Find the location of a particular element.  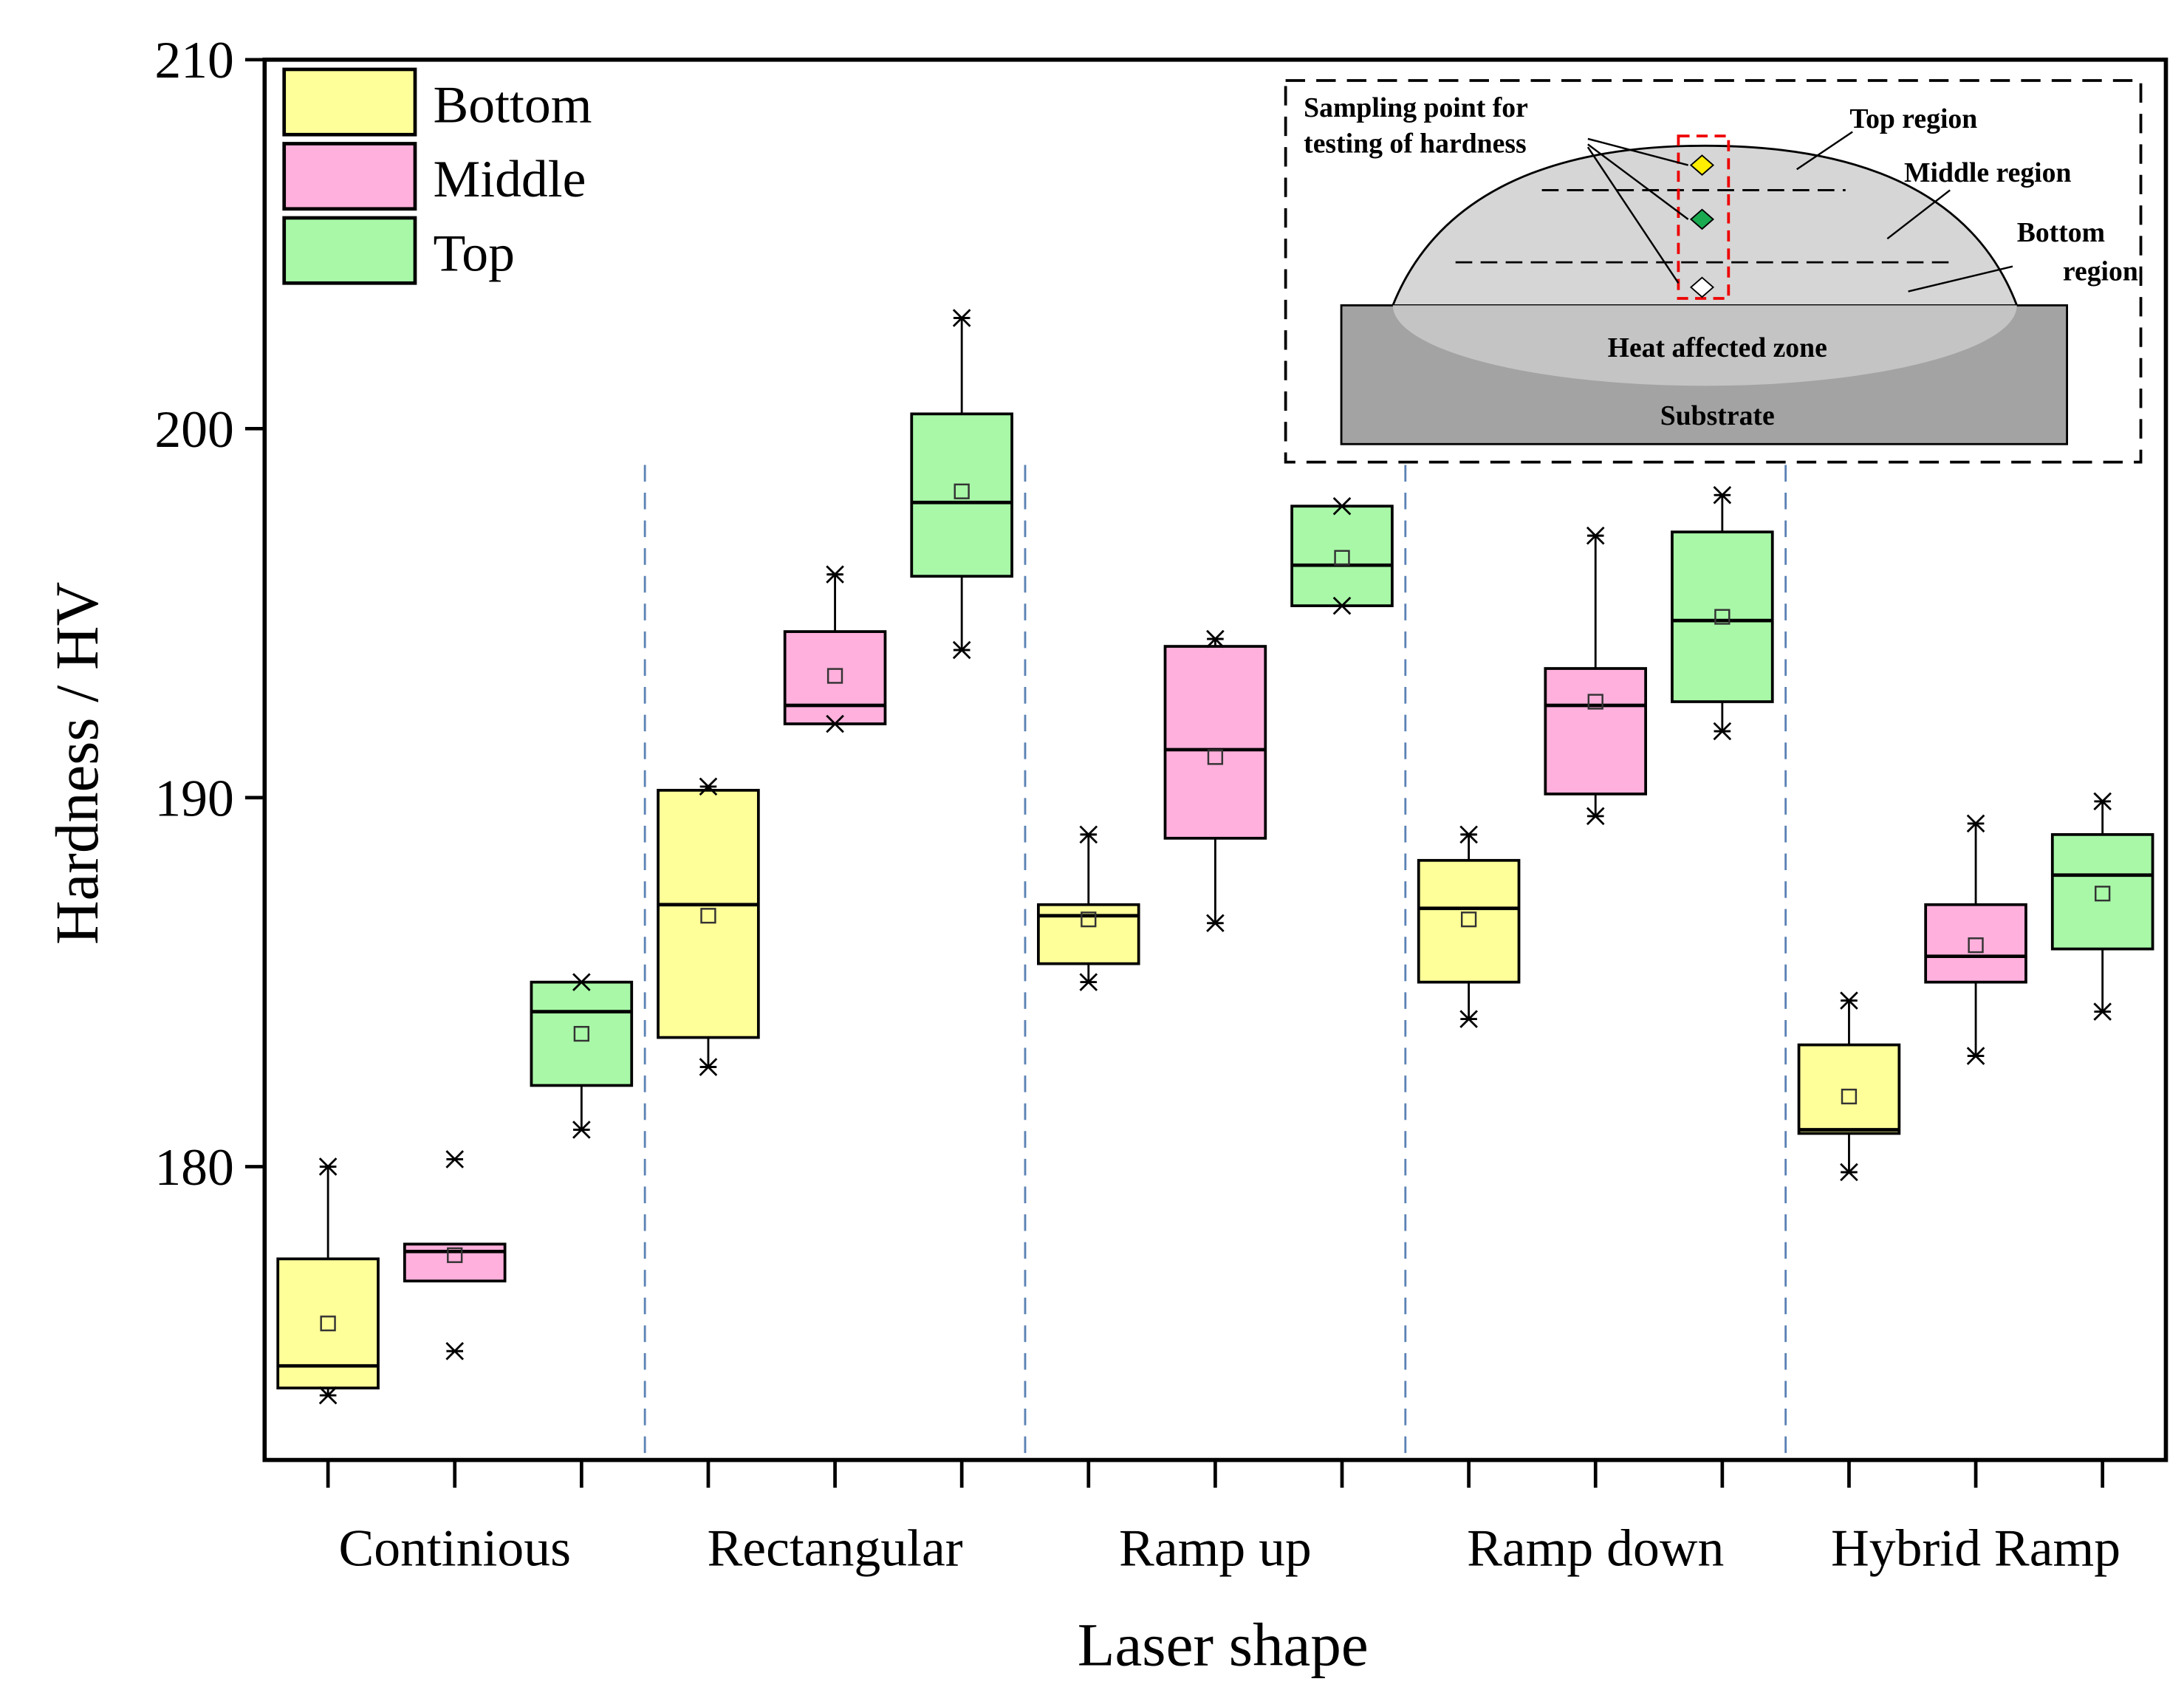

x-axis-title: Laser shape is located at coordinates (1223, 1645).